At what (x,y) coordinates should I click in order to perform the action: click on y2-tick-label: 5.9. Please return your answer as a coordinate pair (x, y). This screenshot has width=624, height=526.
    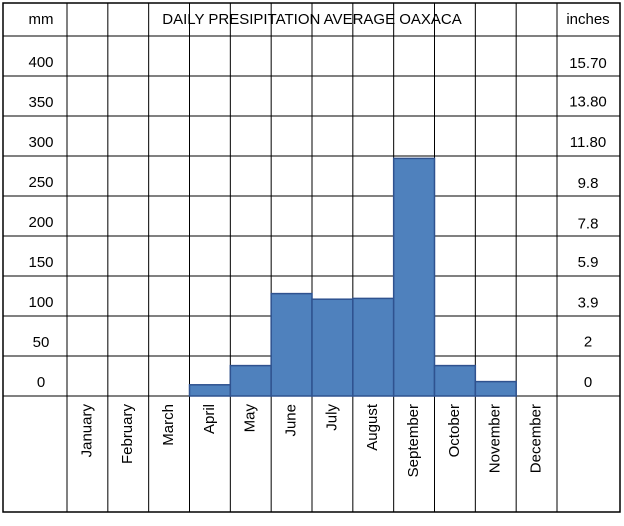
    Looking at the image, I should click on (588, 262).